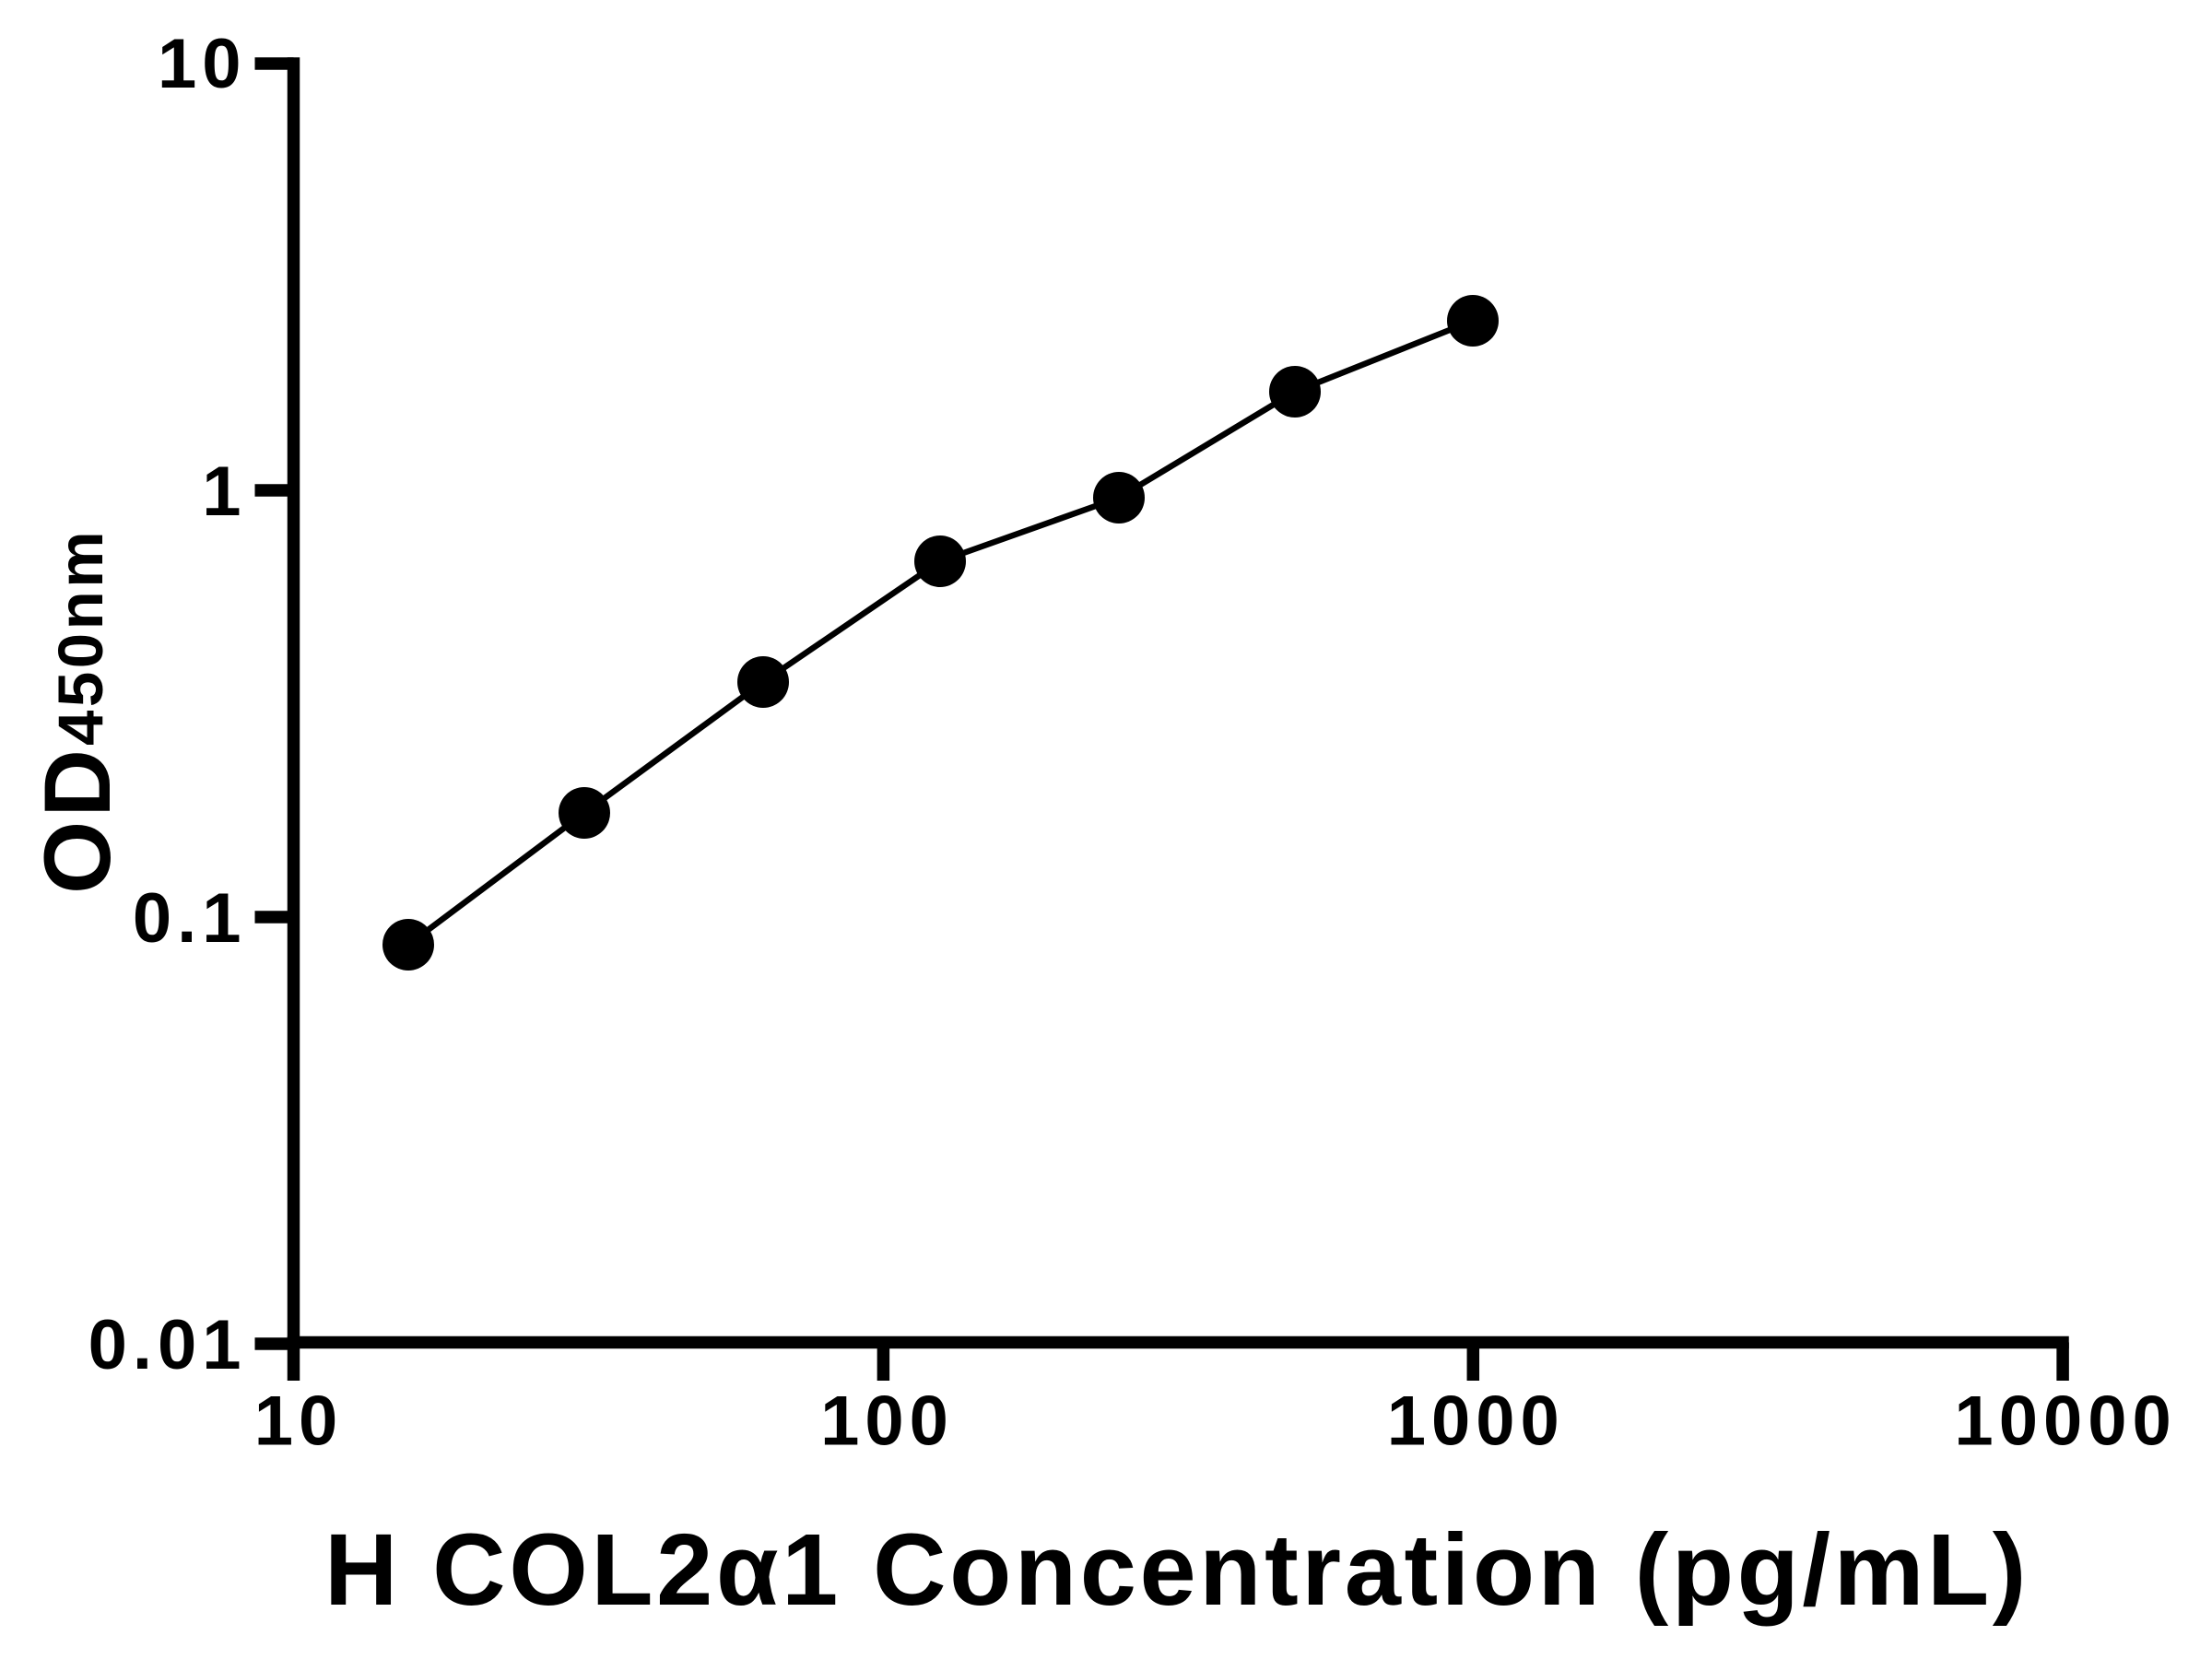 This screenshot has height=1659, width=2212. I want to click on svg-text: 0.01, so click(167, 1345).